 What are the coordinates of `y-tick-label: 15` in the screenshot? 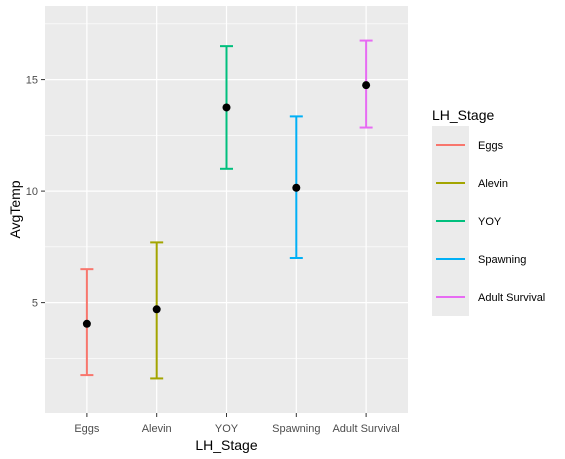 It's located at (32, 81).